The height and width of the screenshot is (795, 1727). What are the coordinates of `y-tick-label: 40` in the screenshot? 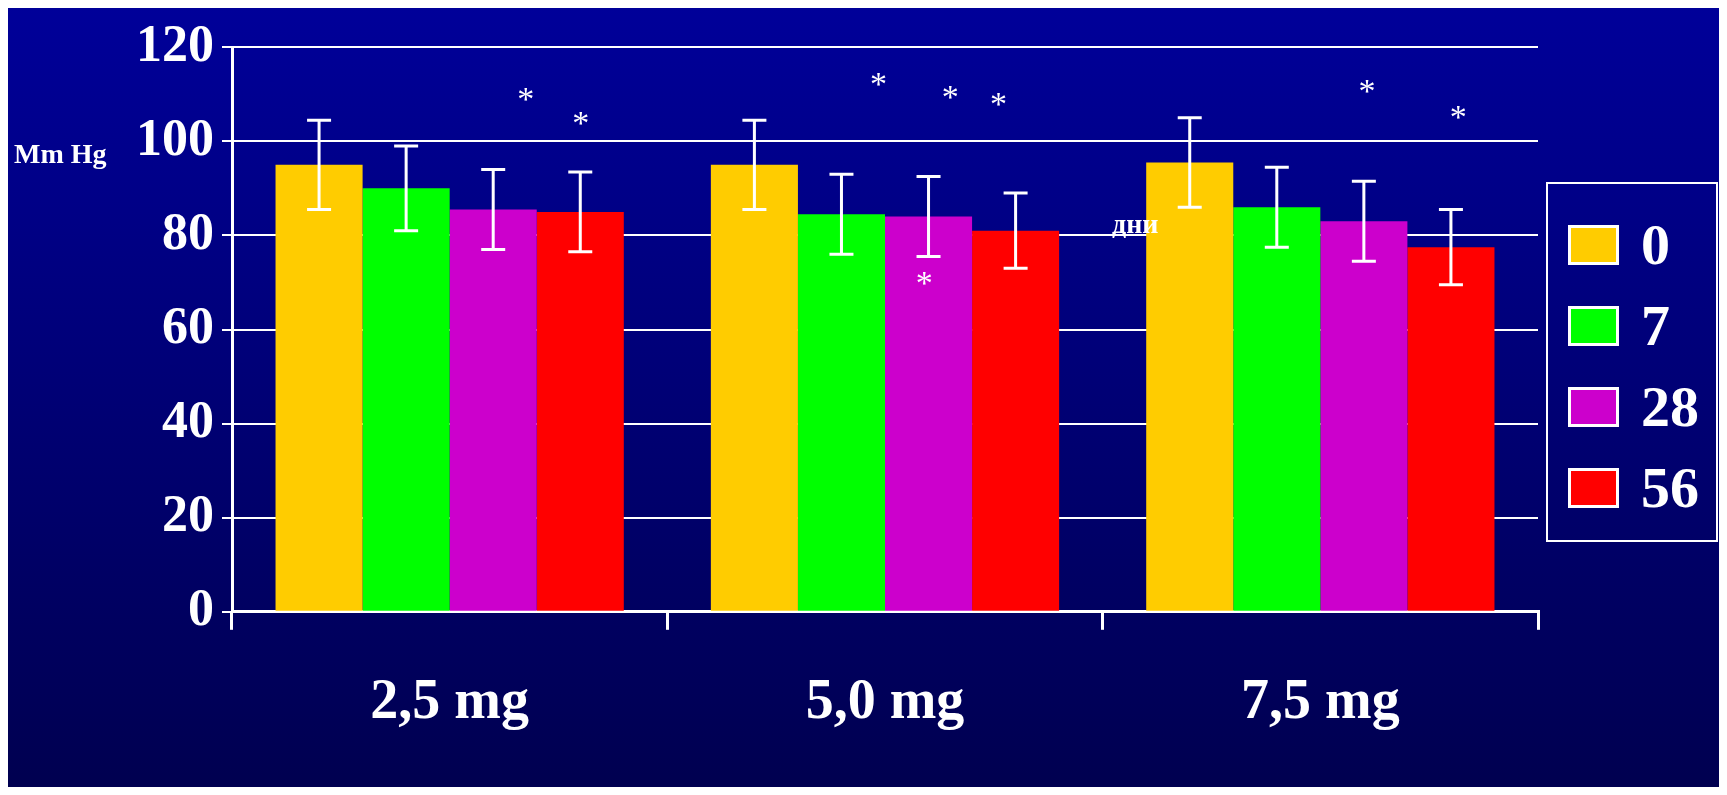 It's located at (188, 420).